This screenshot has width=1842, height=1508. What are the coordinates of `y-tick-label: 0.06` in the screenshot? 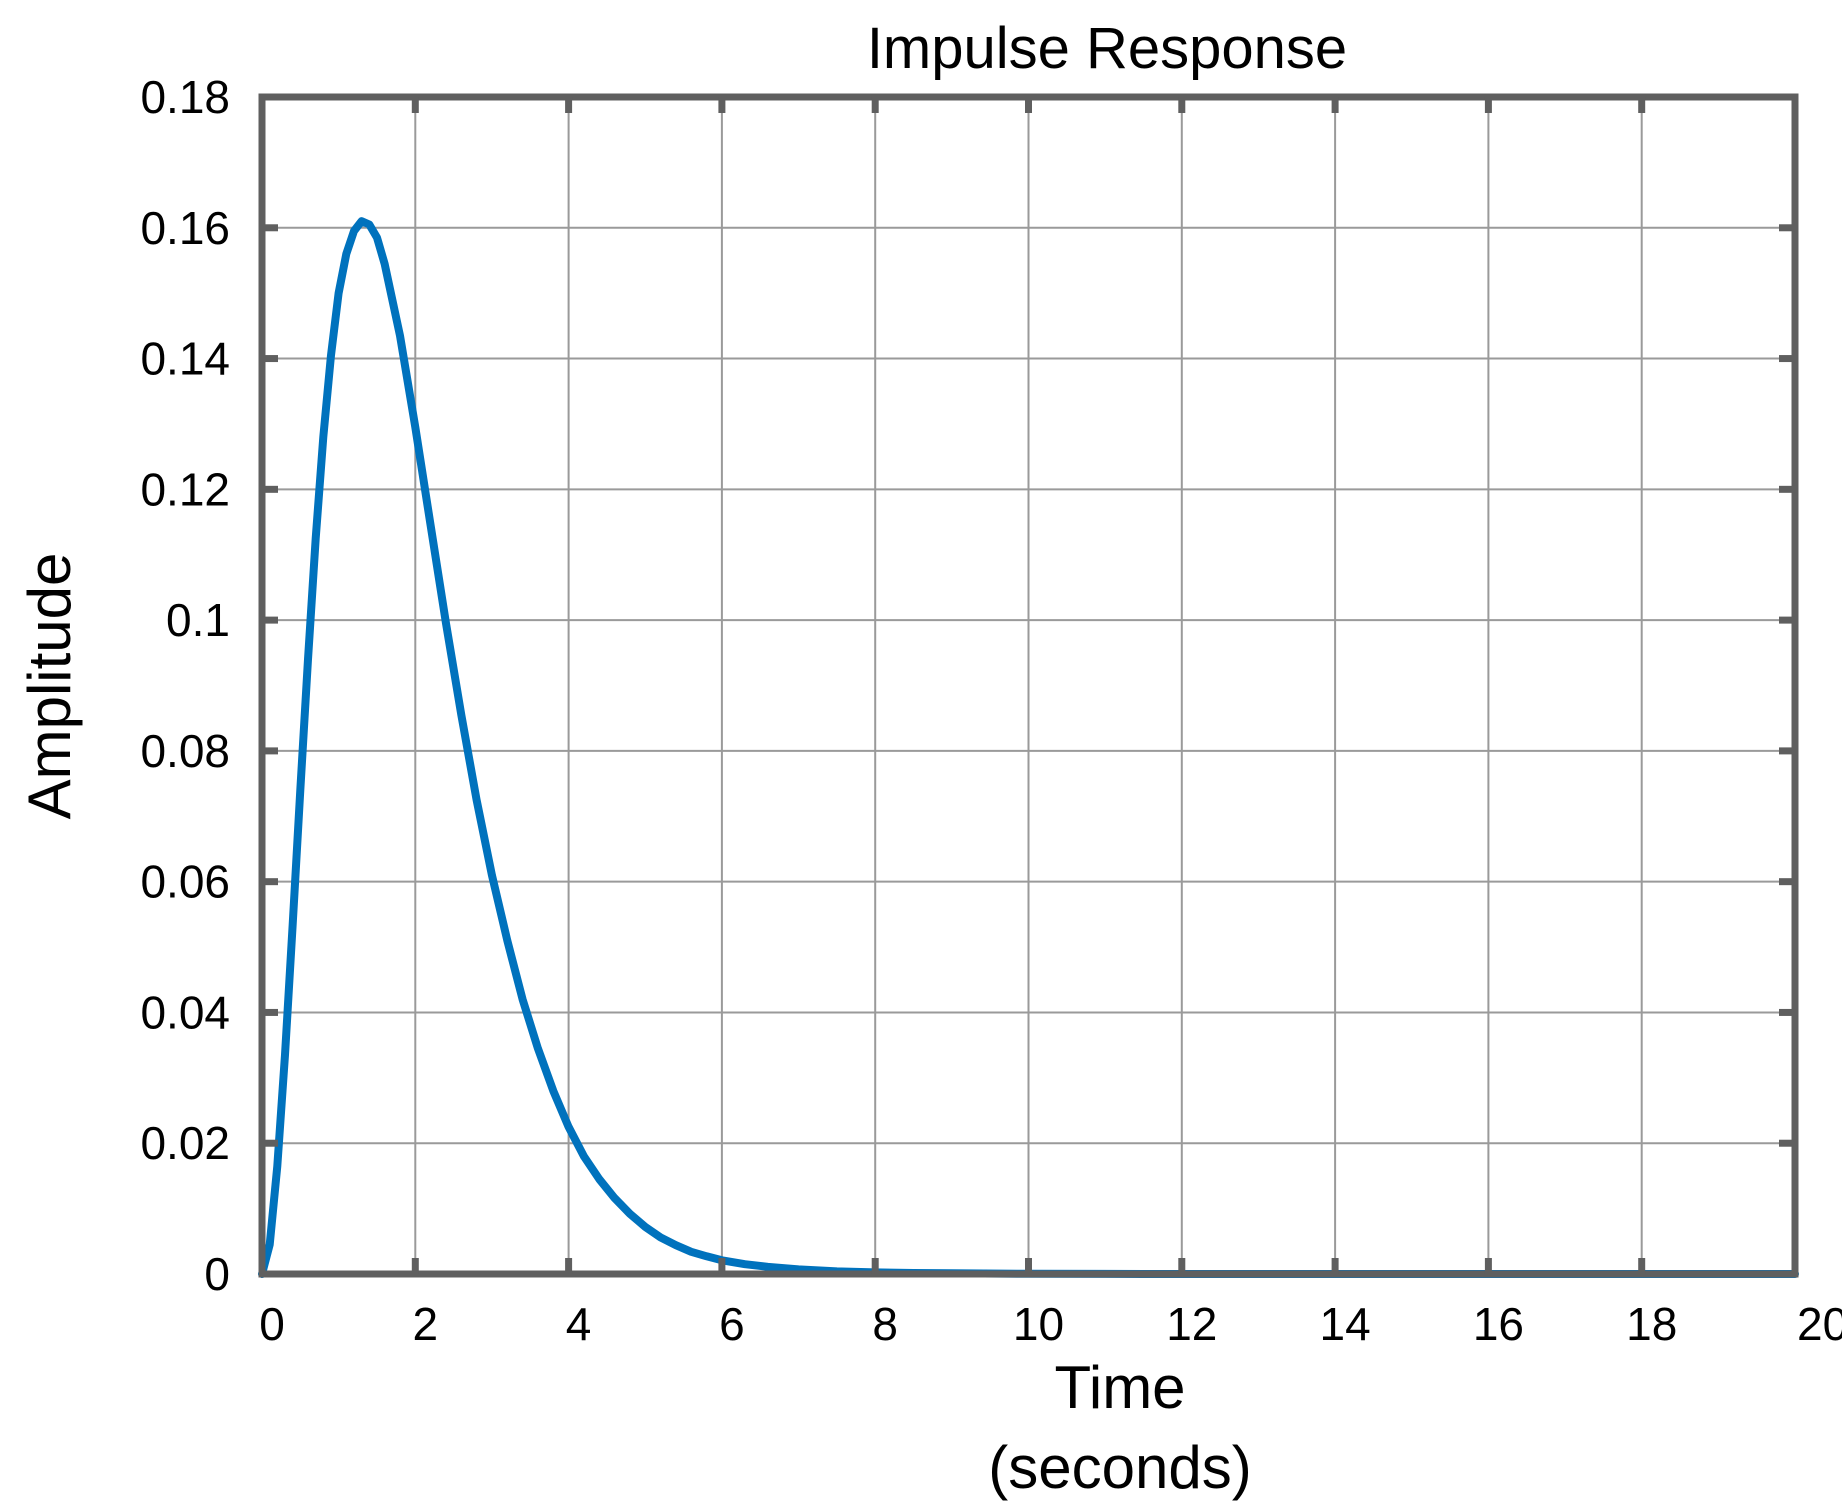 It's located at (185, 882).